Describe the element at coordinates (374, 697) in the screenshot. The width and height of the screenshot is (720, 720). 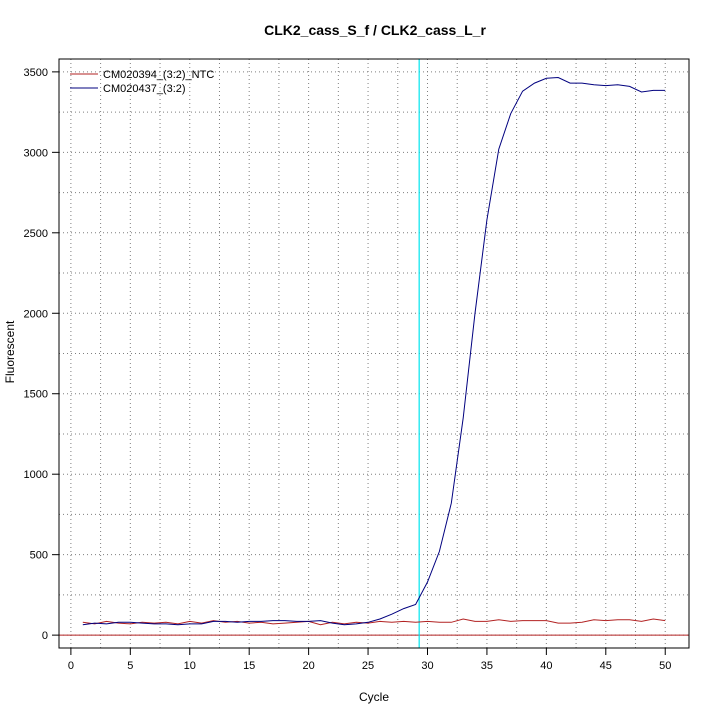
I see `x-axis-label: Cycle` at that location.